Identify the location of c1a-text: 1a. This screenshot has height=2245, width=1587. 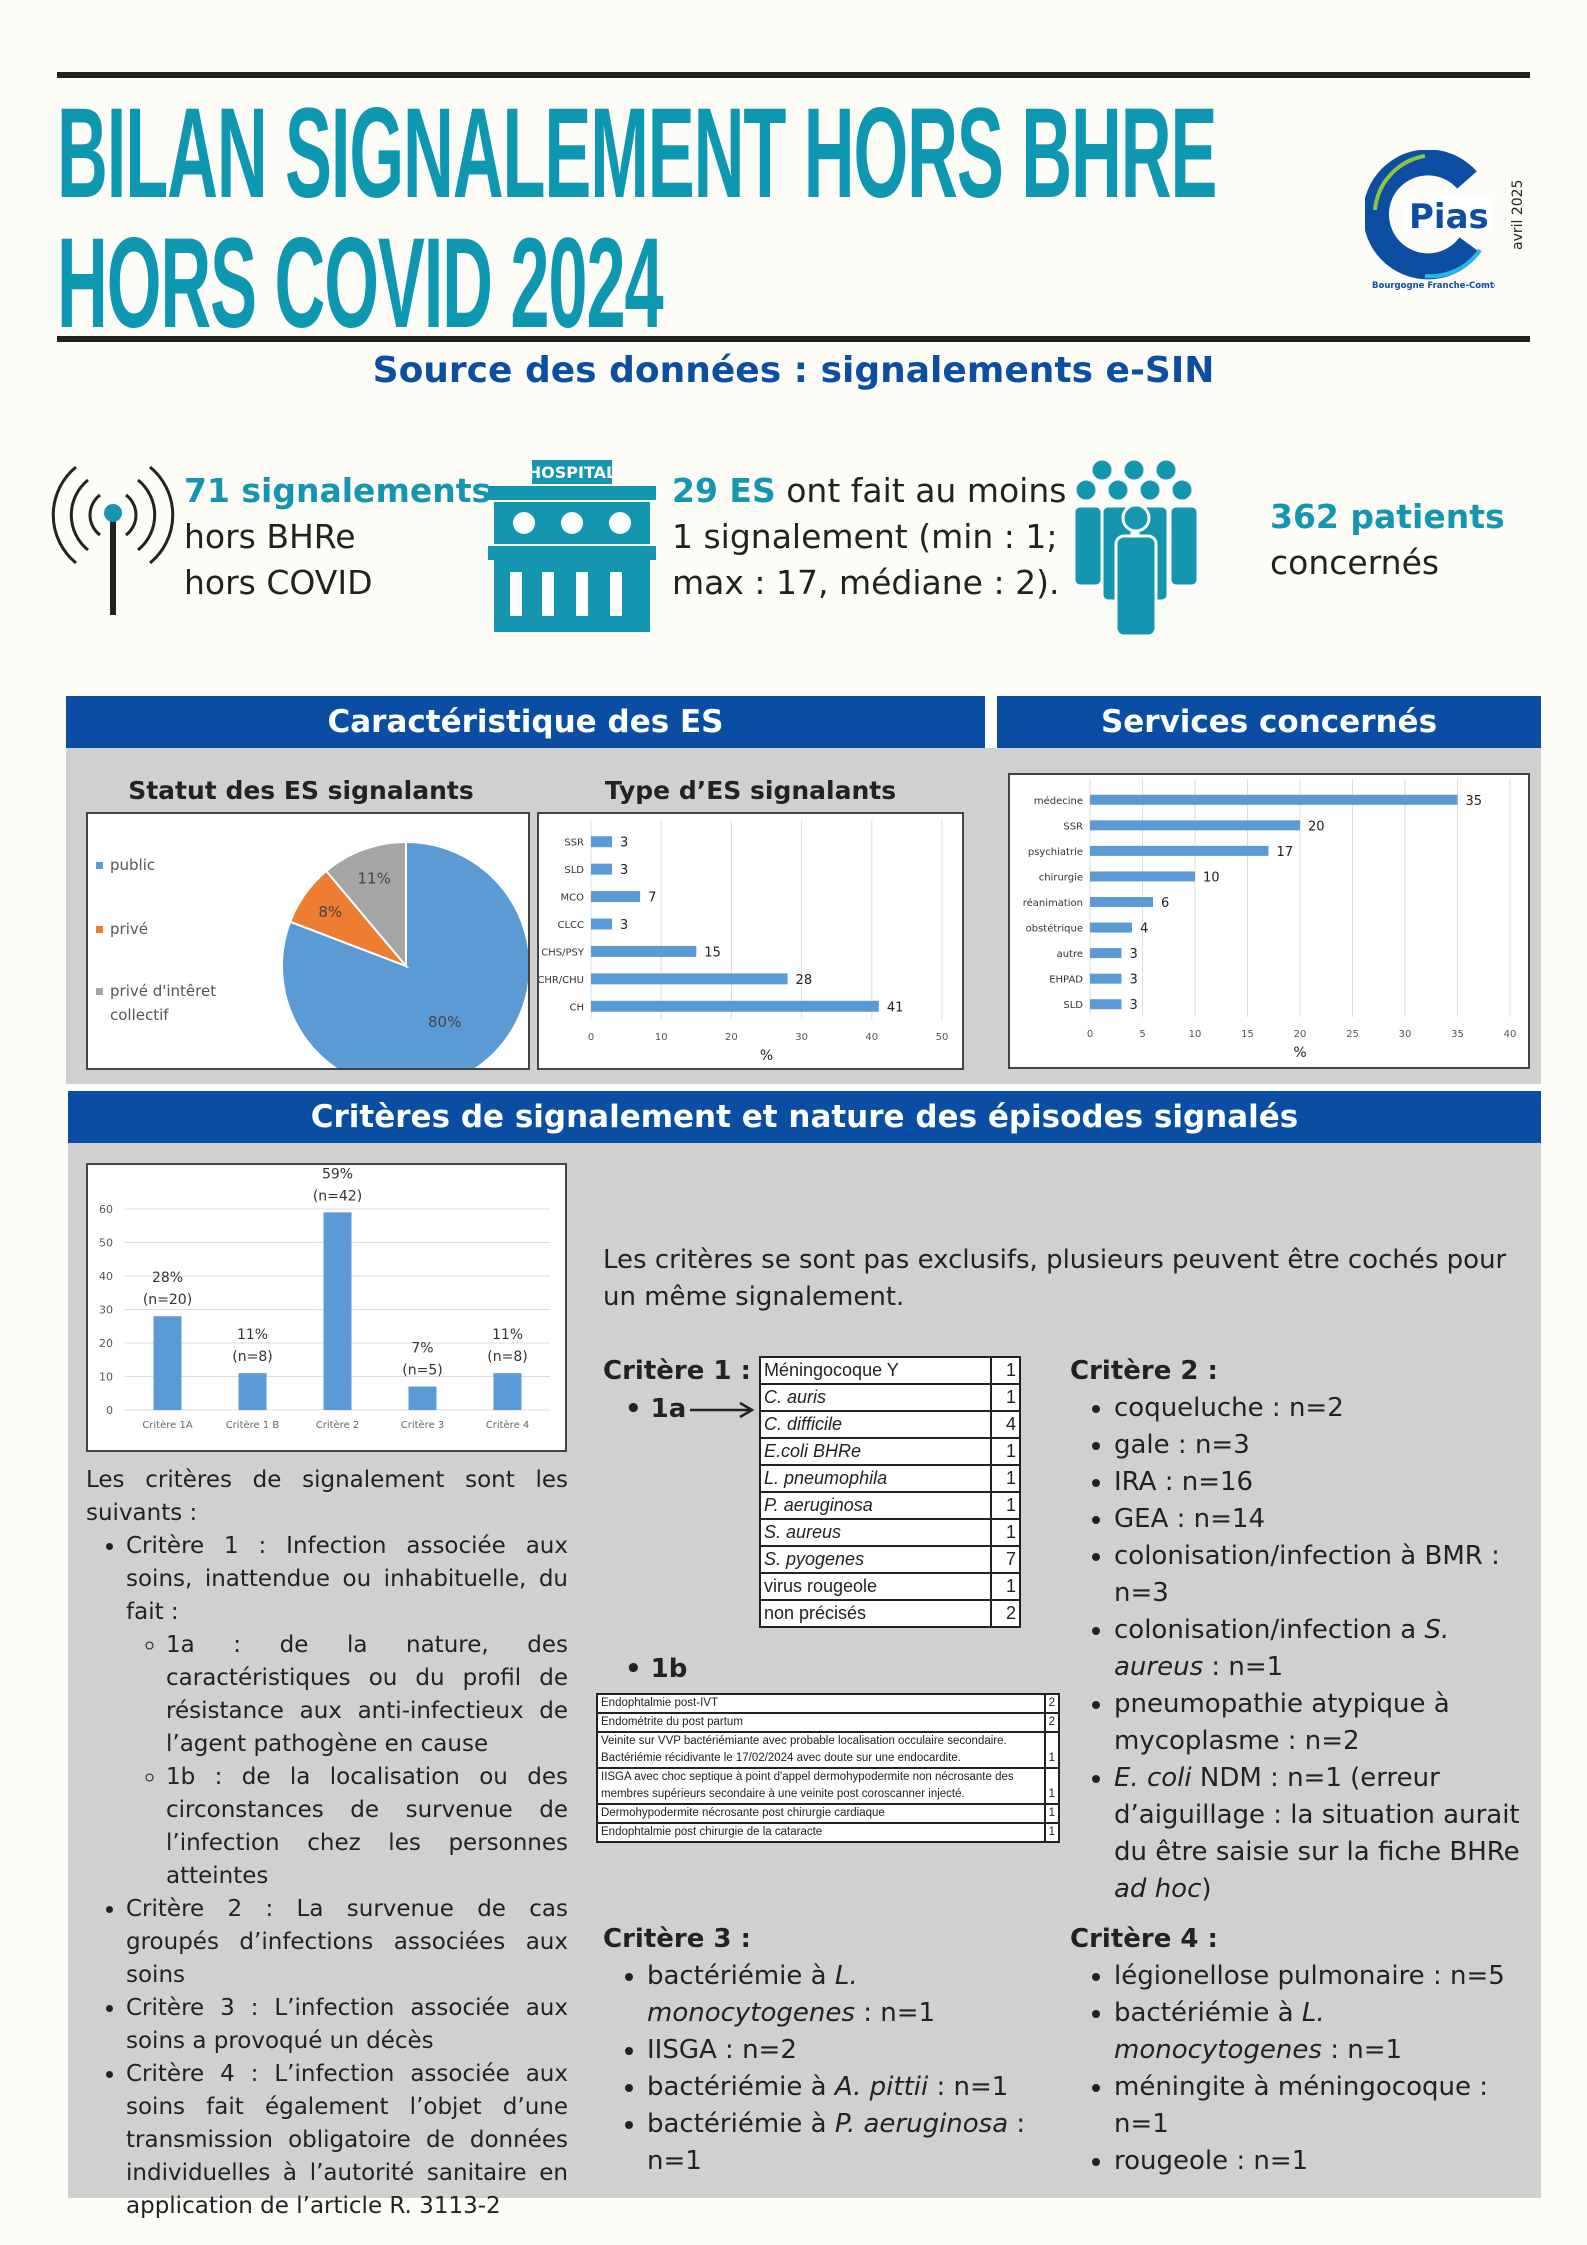
(668, 1409).